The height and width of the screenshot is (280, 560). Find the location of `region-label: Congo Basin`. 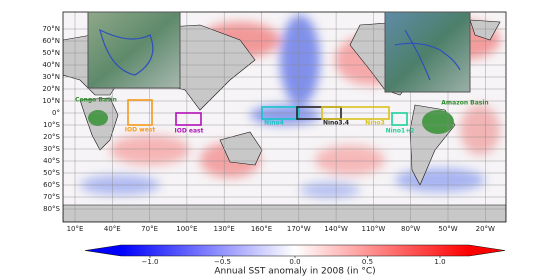

region-label: Congo Basin is located at coordinates (96, 100).